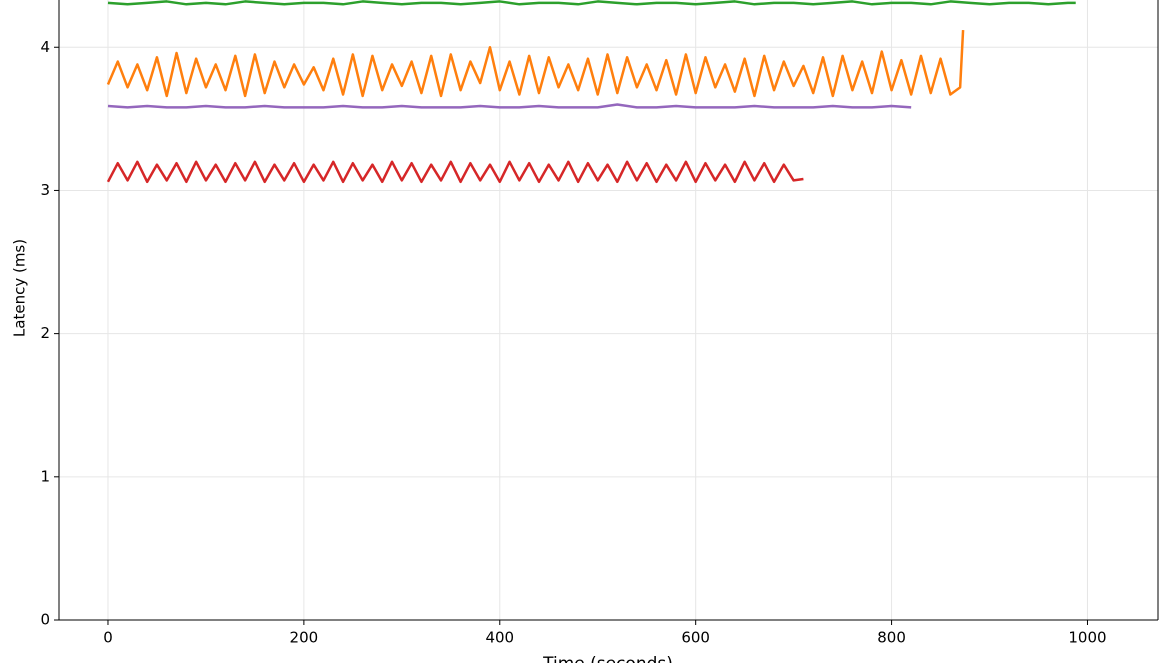 This screenshot has height=663, width=1170. What do you see at coordinates (695, 638) in the screenshot?
I see `x-tick-label: 600` at bounding box center [695, 638].